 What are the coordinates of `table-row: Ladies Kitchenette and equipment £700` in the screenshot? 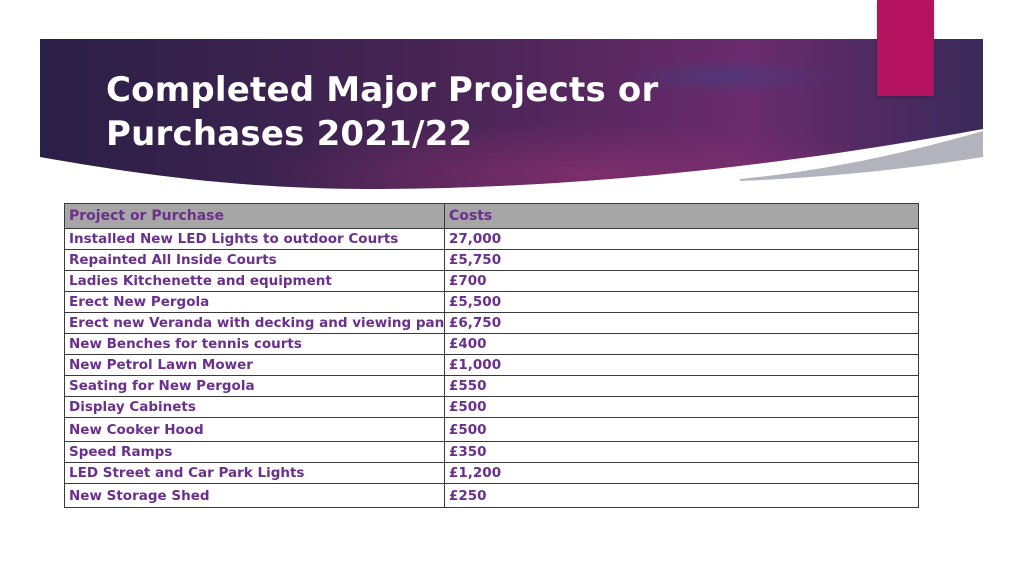 It's located at (491, 281).